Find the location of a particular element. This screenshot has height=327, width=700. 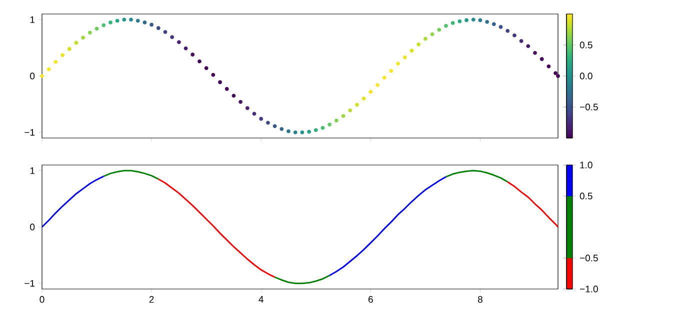

x-tick-label: 6 is located at coordinates (370, 299).